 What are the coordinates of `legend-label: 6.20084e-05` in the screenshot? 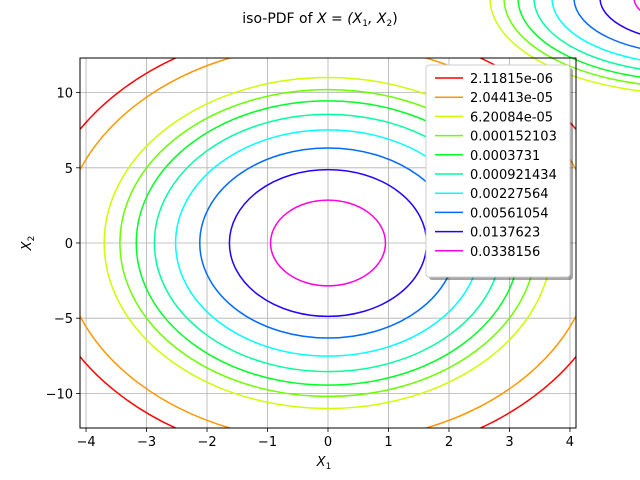 It's located at (511, 117).